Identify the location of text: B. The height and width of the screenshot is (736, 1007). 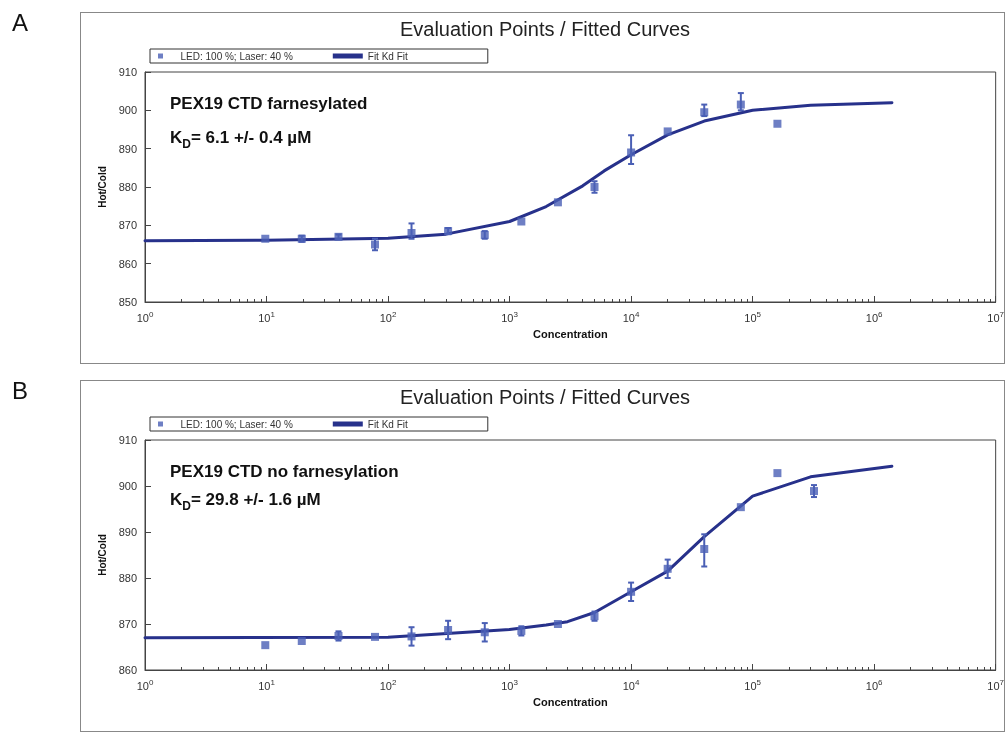
(20, 390).